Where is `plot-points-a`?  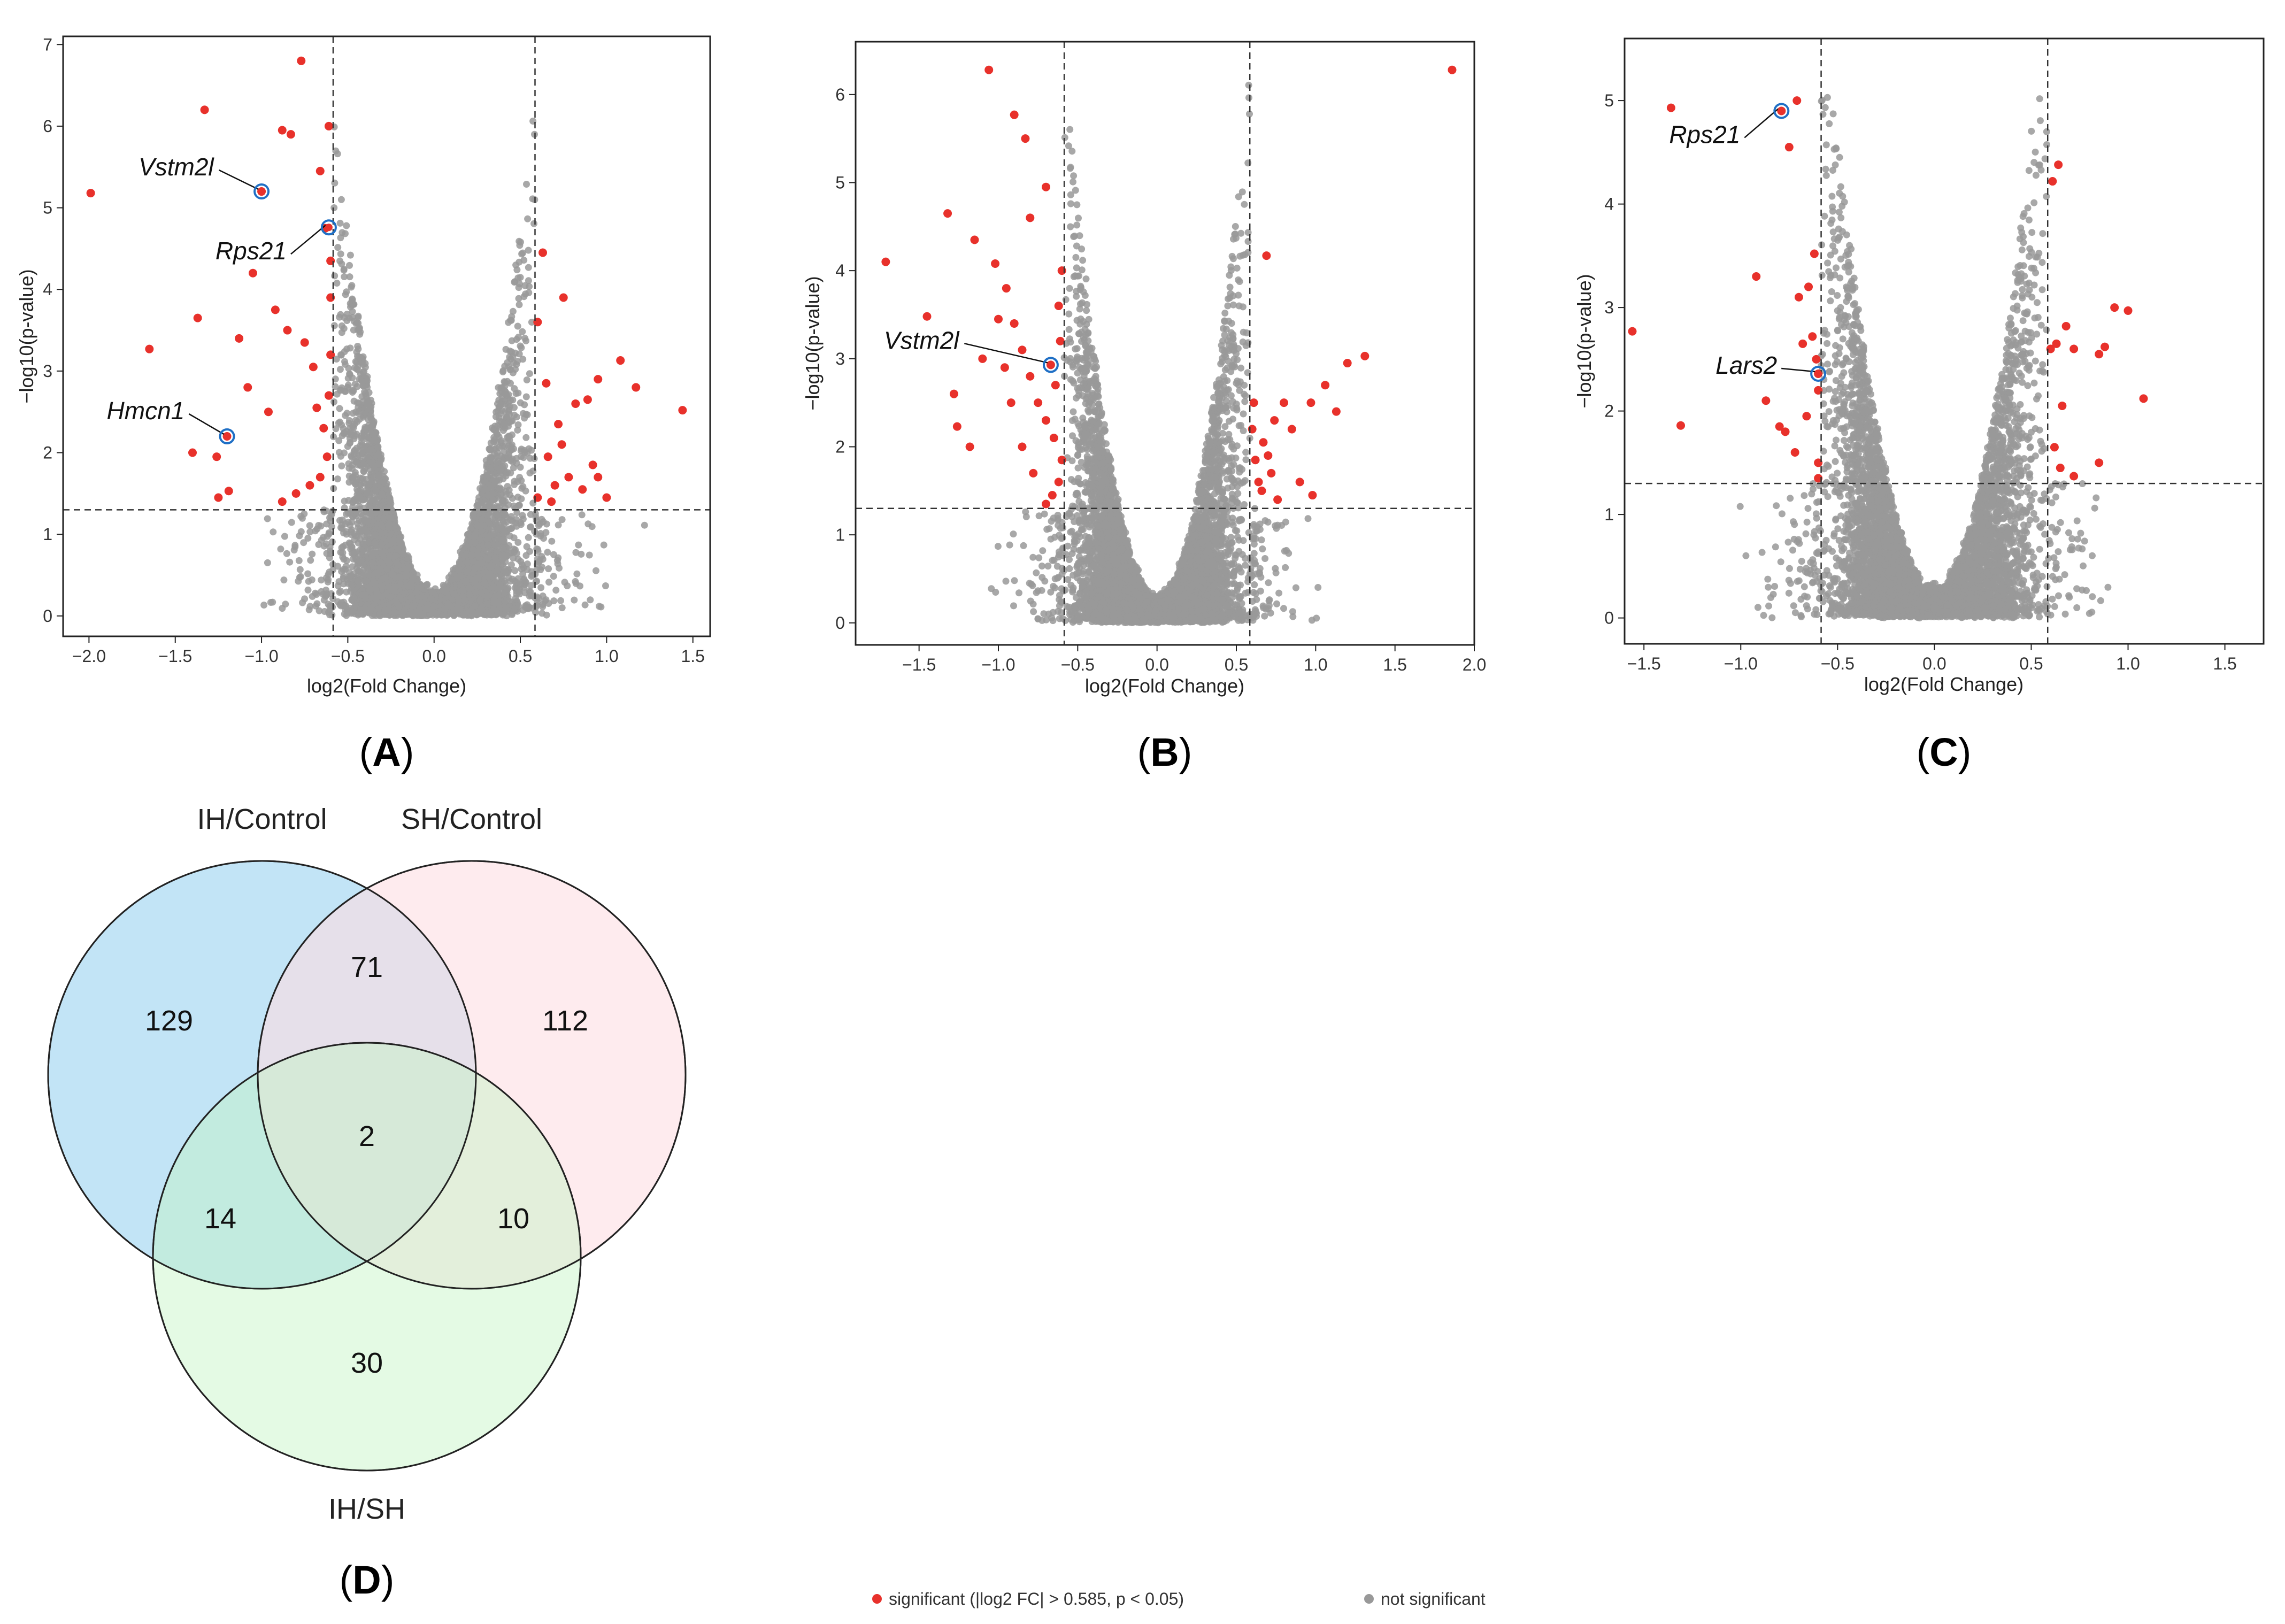 plot-points-a is located at coordinates (387, 338).